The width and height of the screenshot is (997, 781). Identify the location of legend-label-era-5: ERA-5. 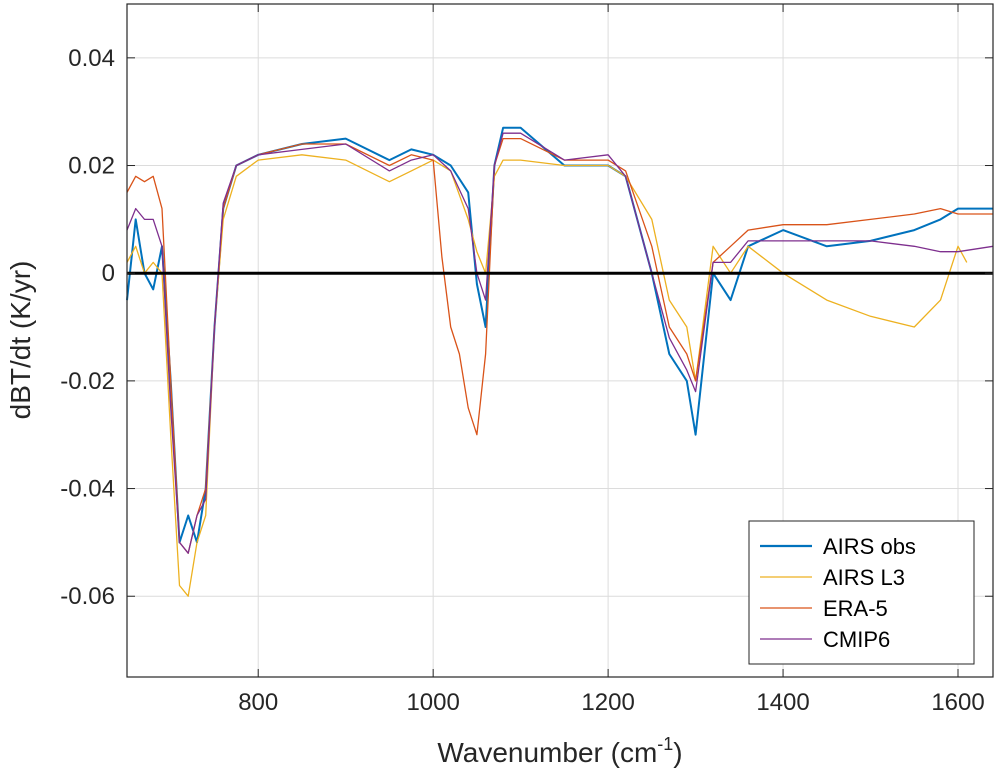
(855, 608).